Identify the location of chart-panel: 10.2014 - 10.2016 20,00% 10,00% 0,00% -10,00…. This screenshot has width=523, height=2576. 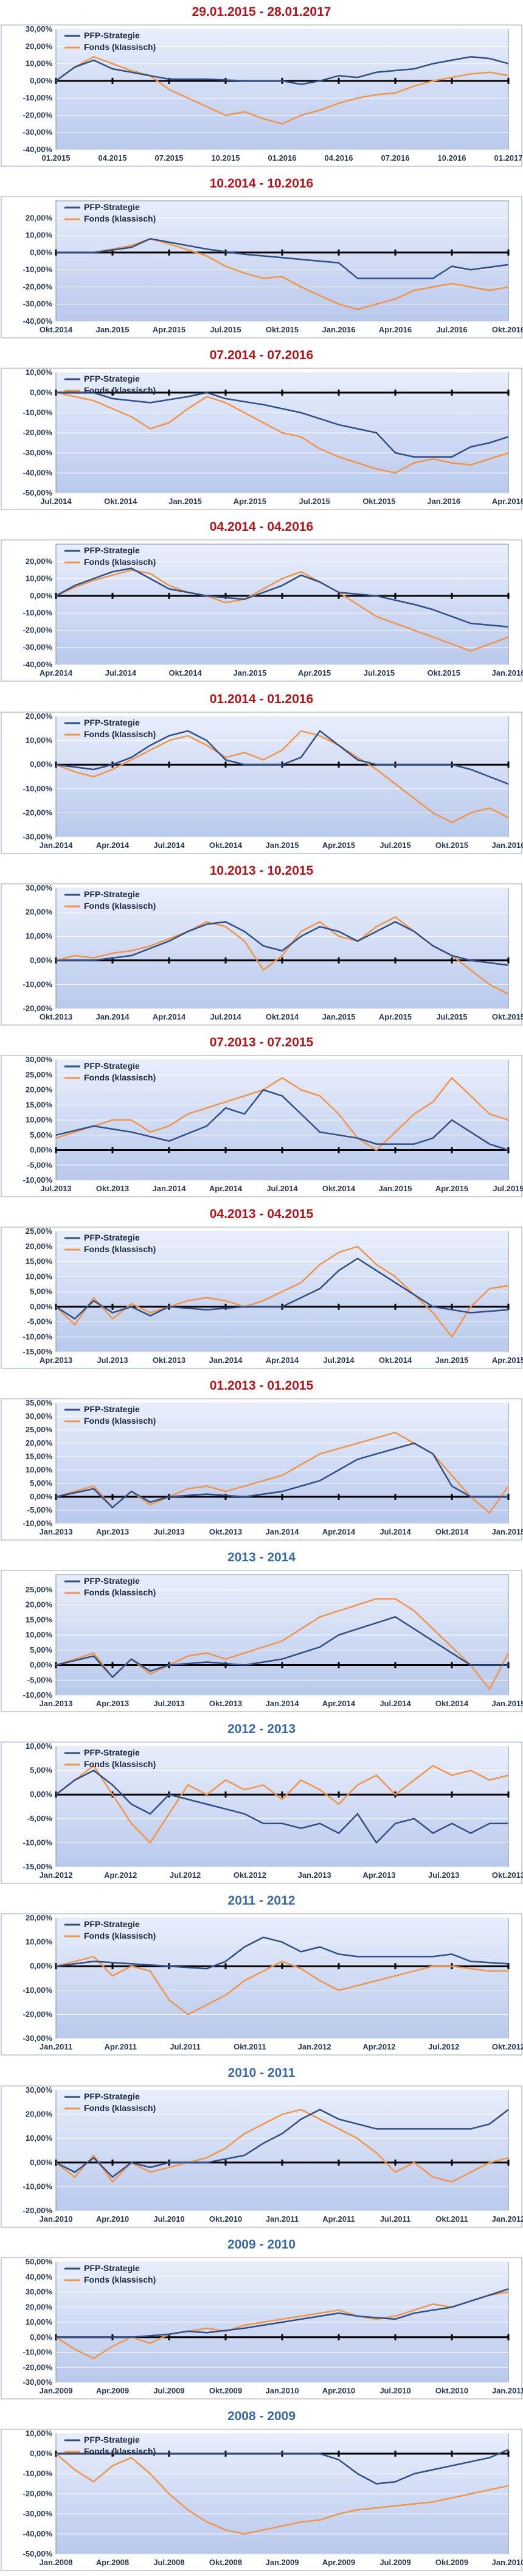
(261, 257).